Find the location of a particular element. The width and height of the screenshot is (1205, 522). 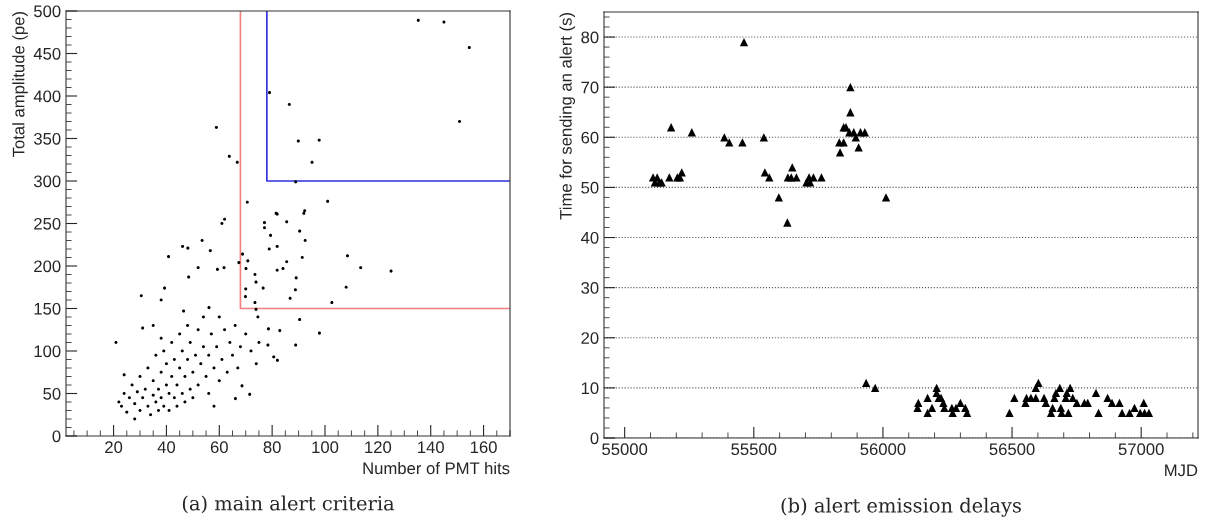

text: (b) alert emission delays is located at coordinates (901, 507).